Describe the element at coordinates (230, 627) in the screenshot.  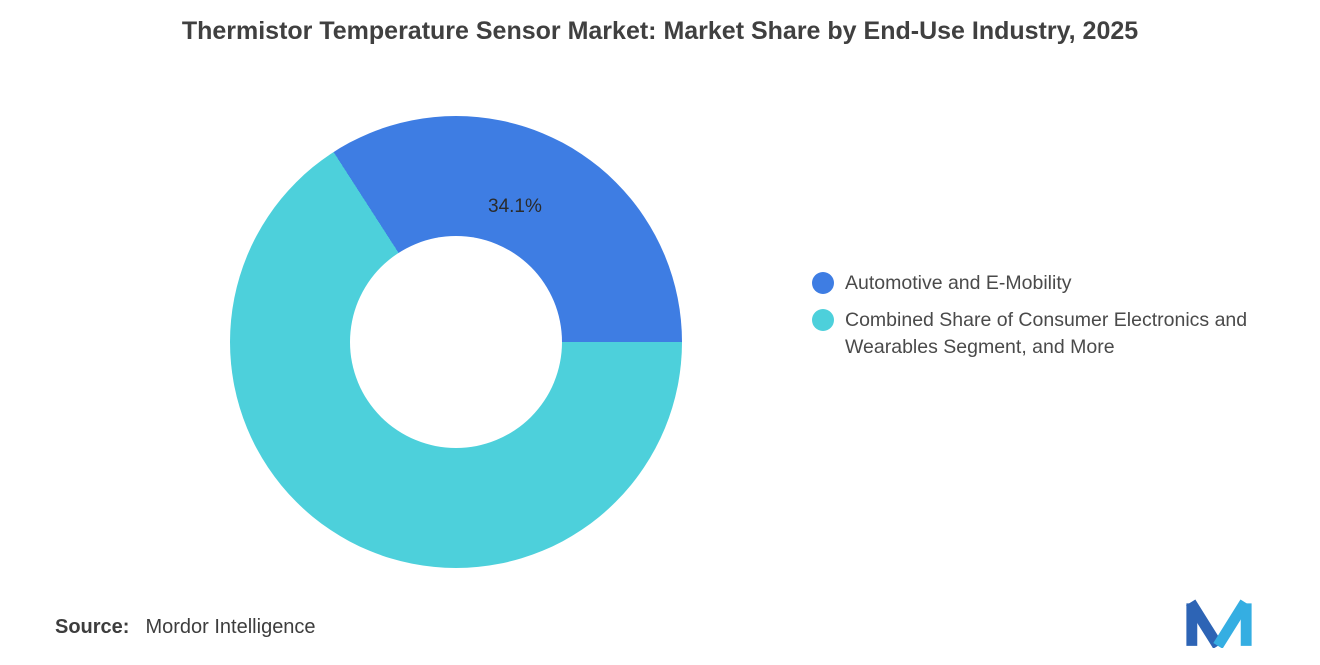
I see `source-value: Mordor Intelligence` at that location.